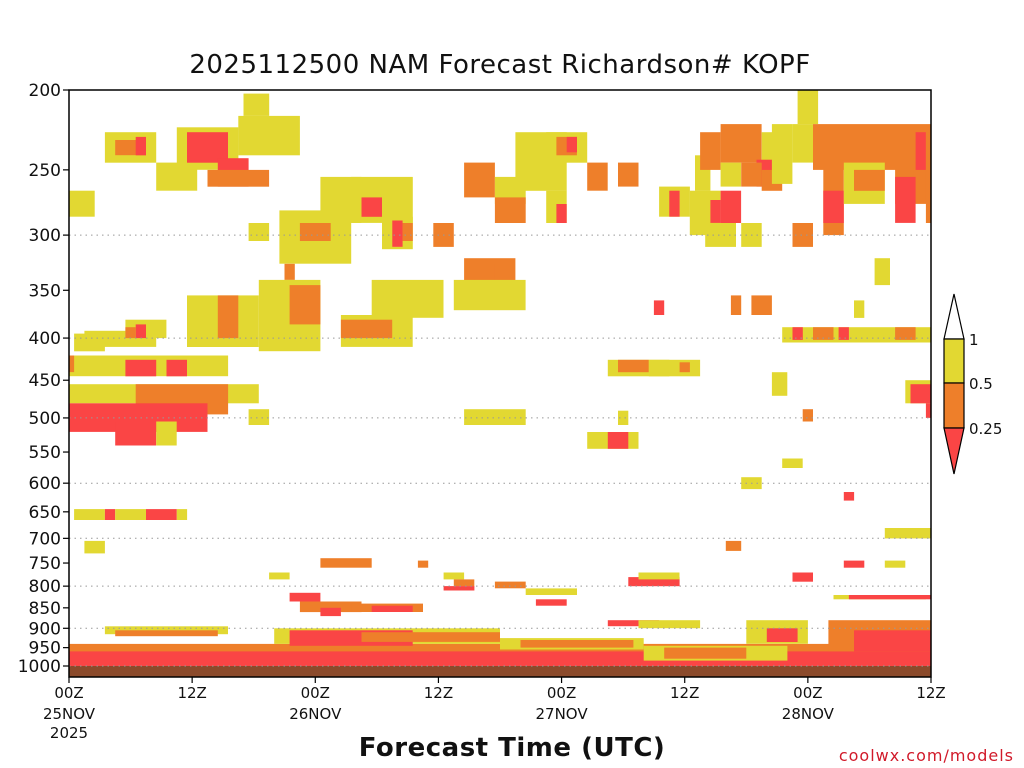 The image size is (1024, 768). Describe the element at coordinates (808, 714) in the screenshot. I see `x-tick-date: 28NOV` at that location.